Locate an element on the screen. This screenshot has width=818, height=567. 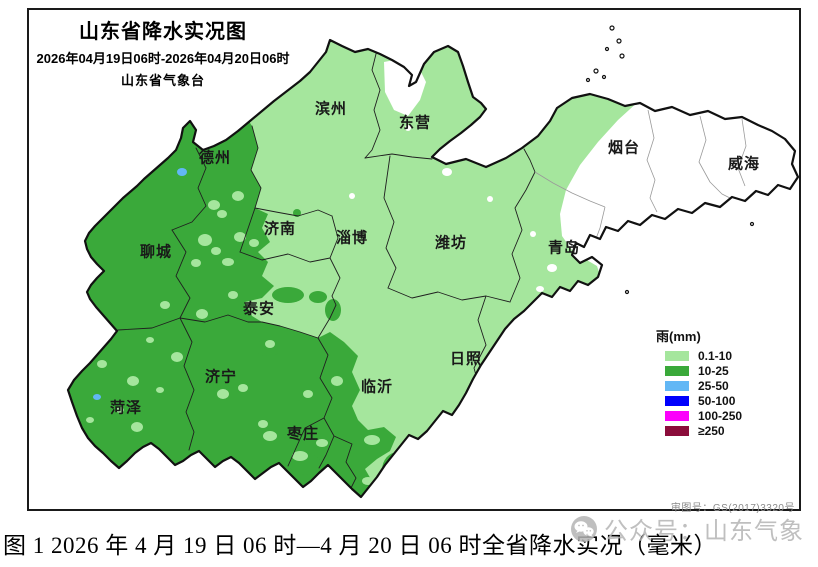
legend-label: 25-50 is located at coordinates (713, 386).